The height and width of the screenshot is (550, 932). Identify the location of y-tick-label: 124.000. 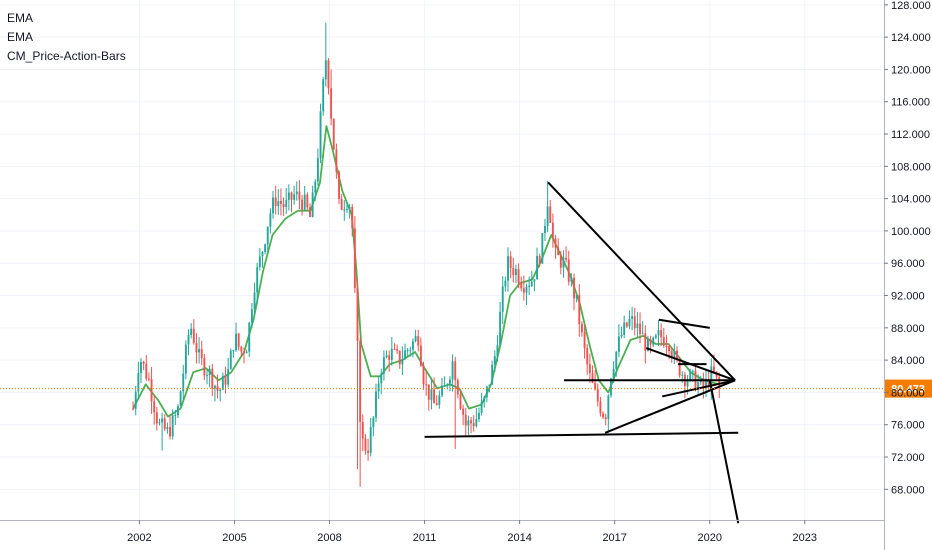
(911, 38).